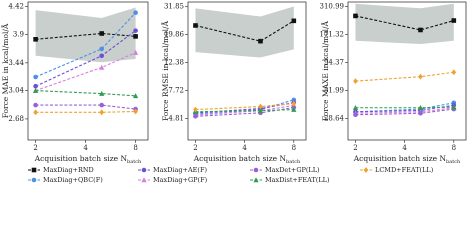 Image resolution: width=474 pixels, height=240 pixels. Describe the element at coordinates (73, 180) in the screenshot. I see `legend-label: MaxDiag+QBC(F)` at that location.